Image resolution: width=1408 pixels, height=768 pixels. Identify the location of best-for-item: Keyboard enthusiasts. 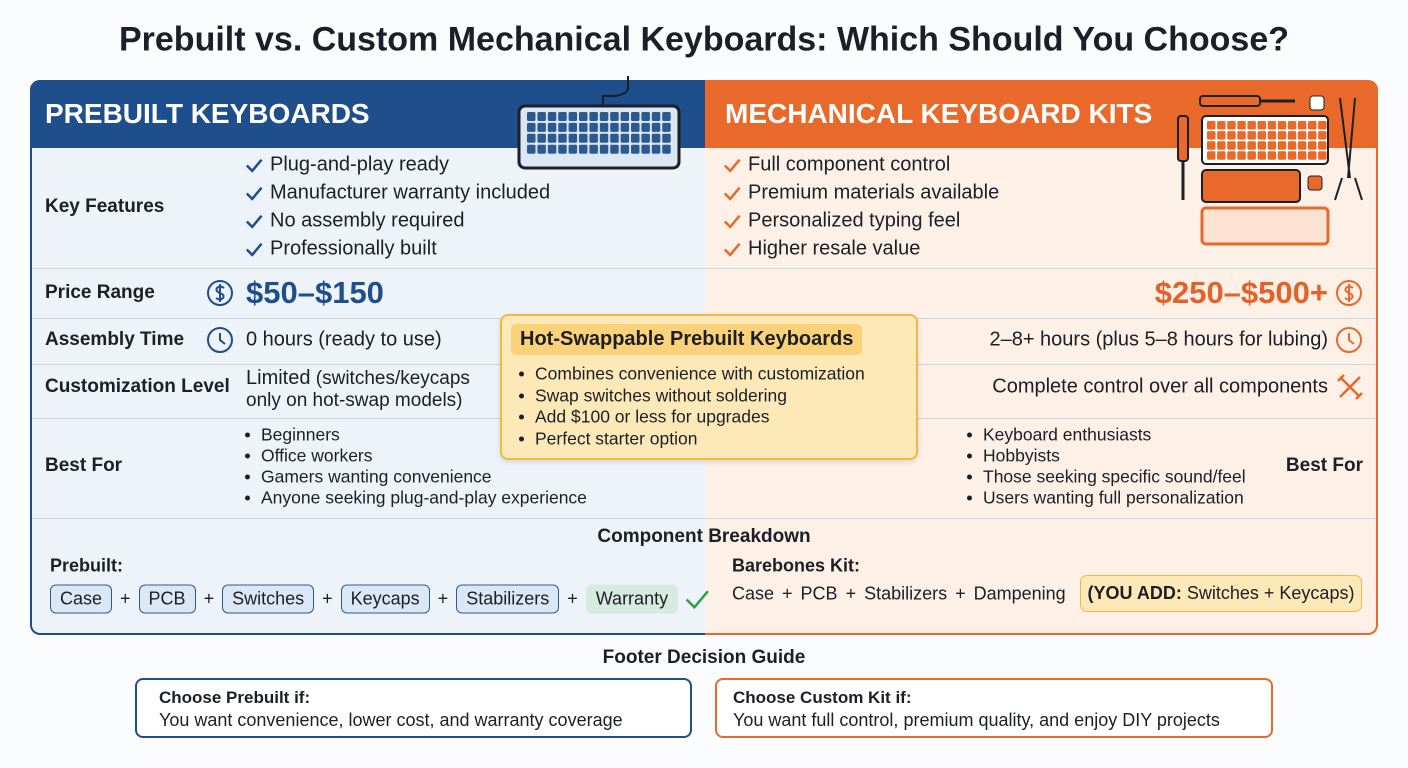
(1057, 435).